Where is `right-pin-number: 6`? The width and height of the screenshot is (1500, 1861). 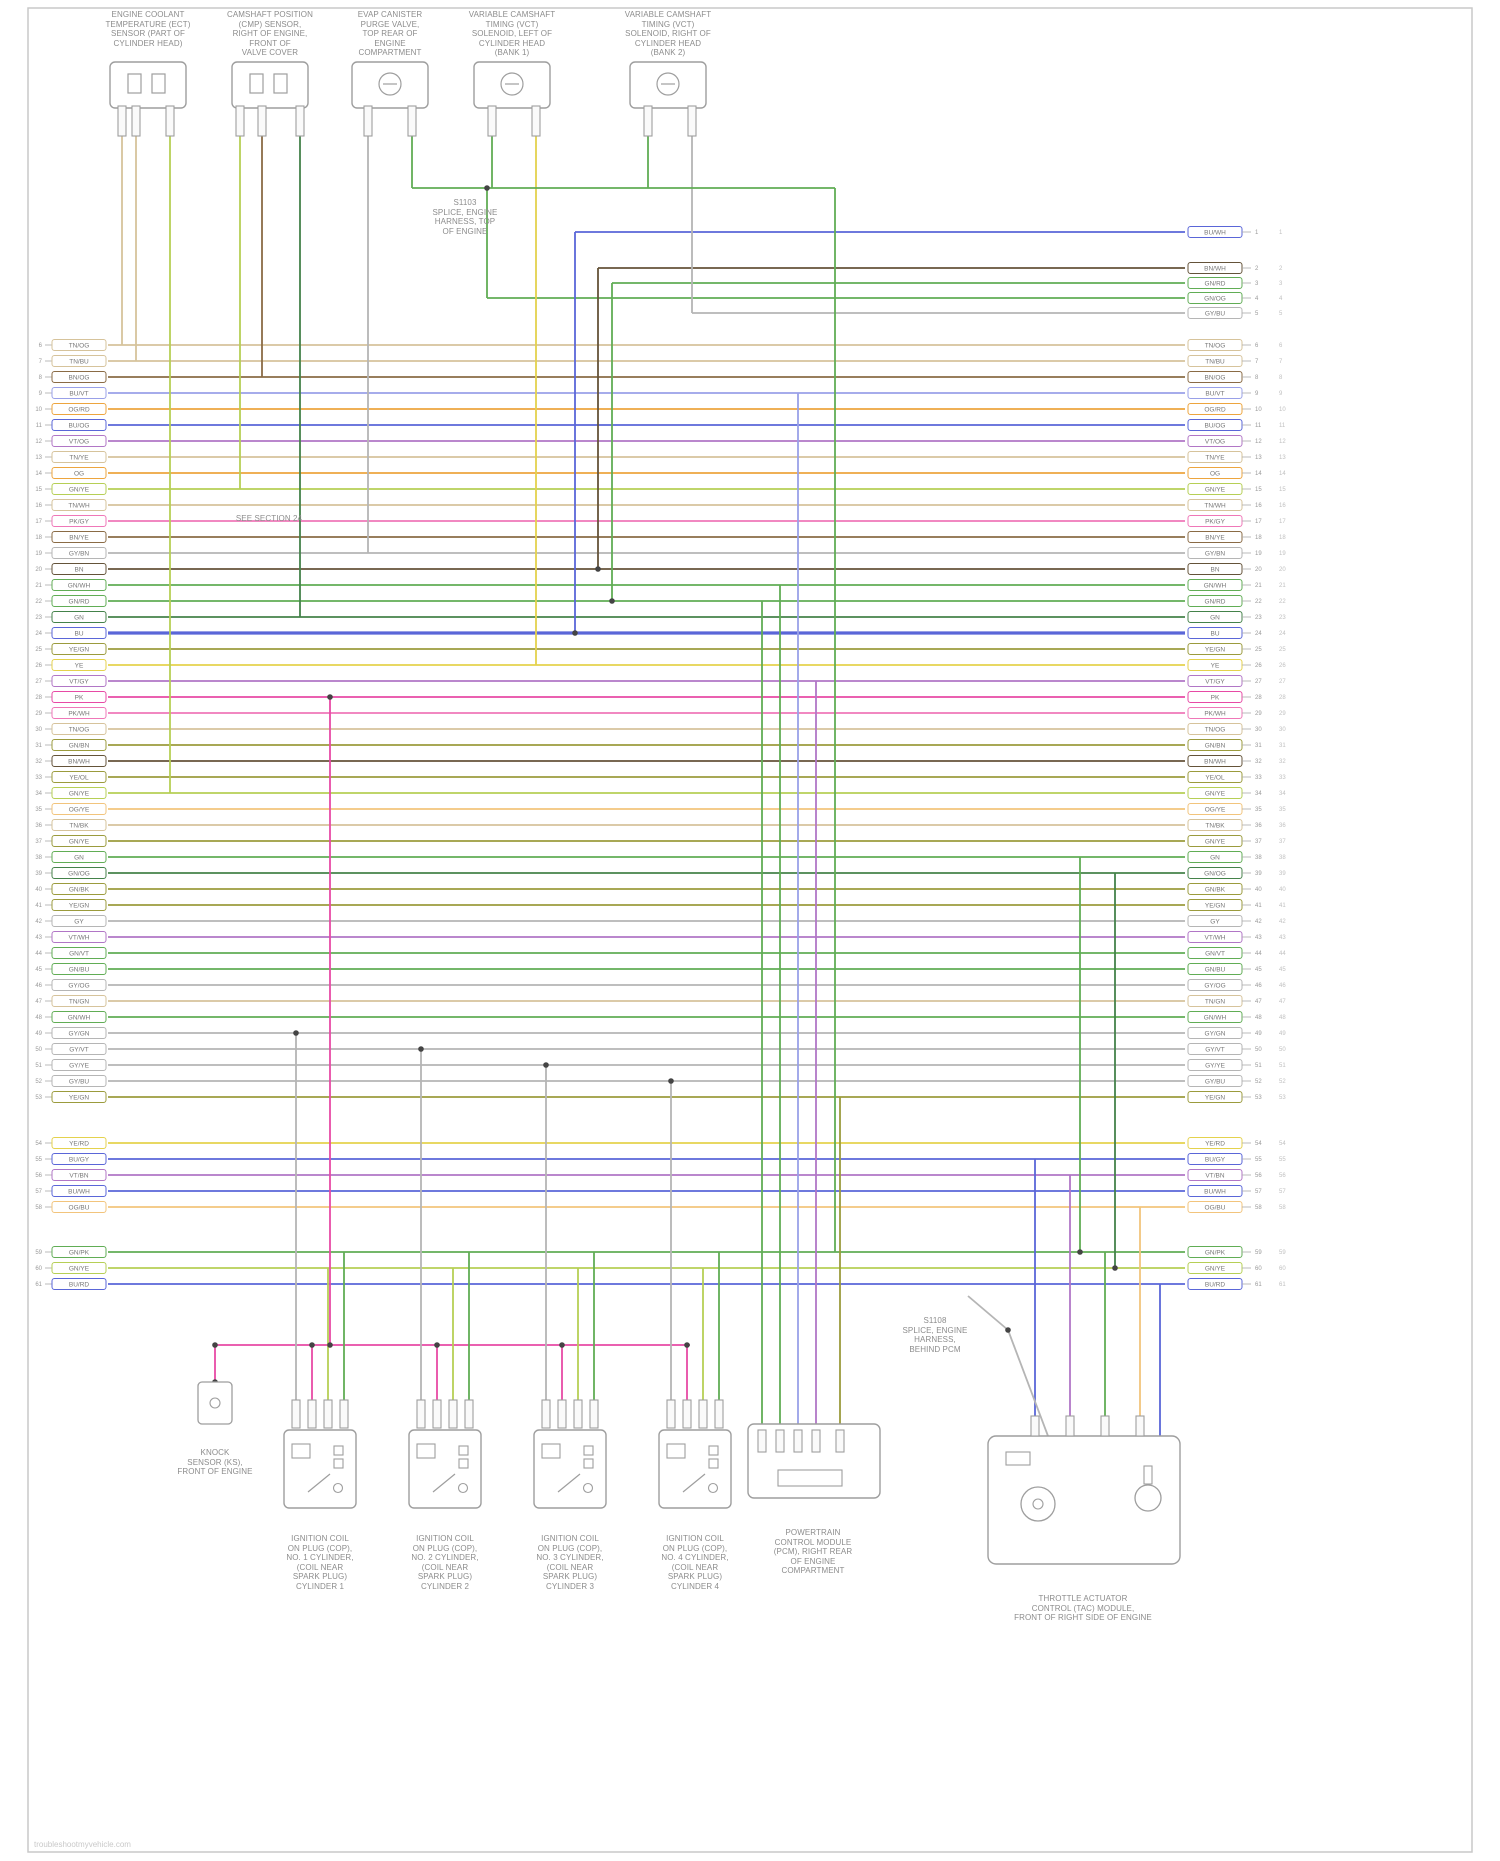
right-pin-number: 6 is located at coordinates (1257, 346).